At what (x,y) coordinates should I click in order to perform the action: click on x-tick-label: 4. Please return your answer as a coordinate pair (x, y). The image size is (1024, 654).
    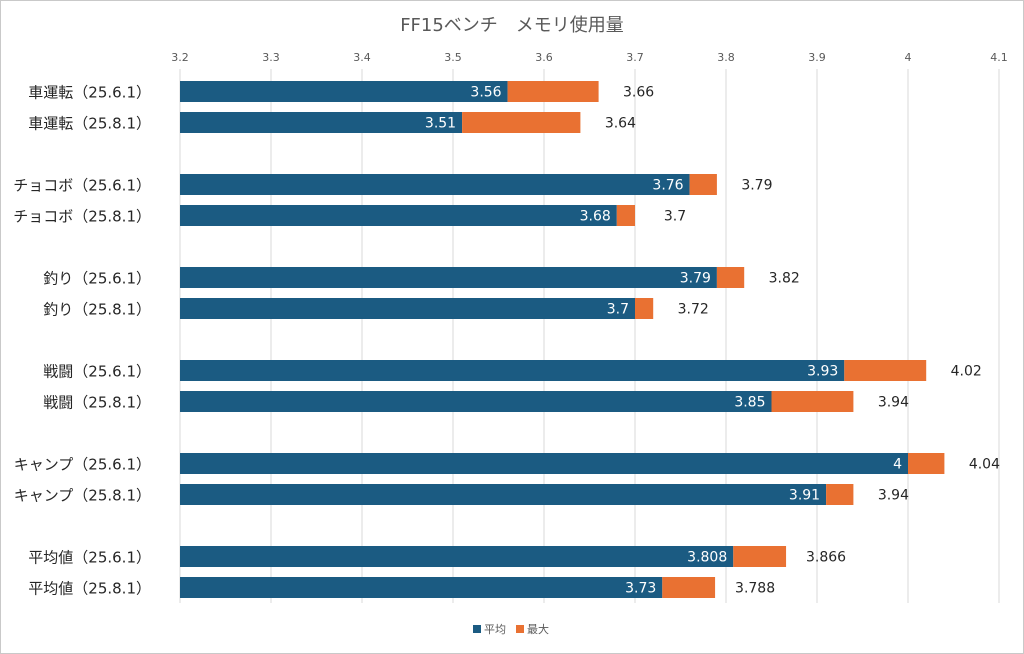
    Looking at the image, I should click on (908, 57).